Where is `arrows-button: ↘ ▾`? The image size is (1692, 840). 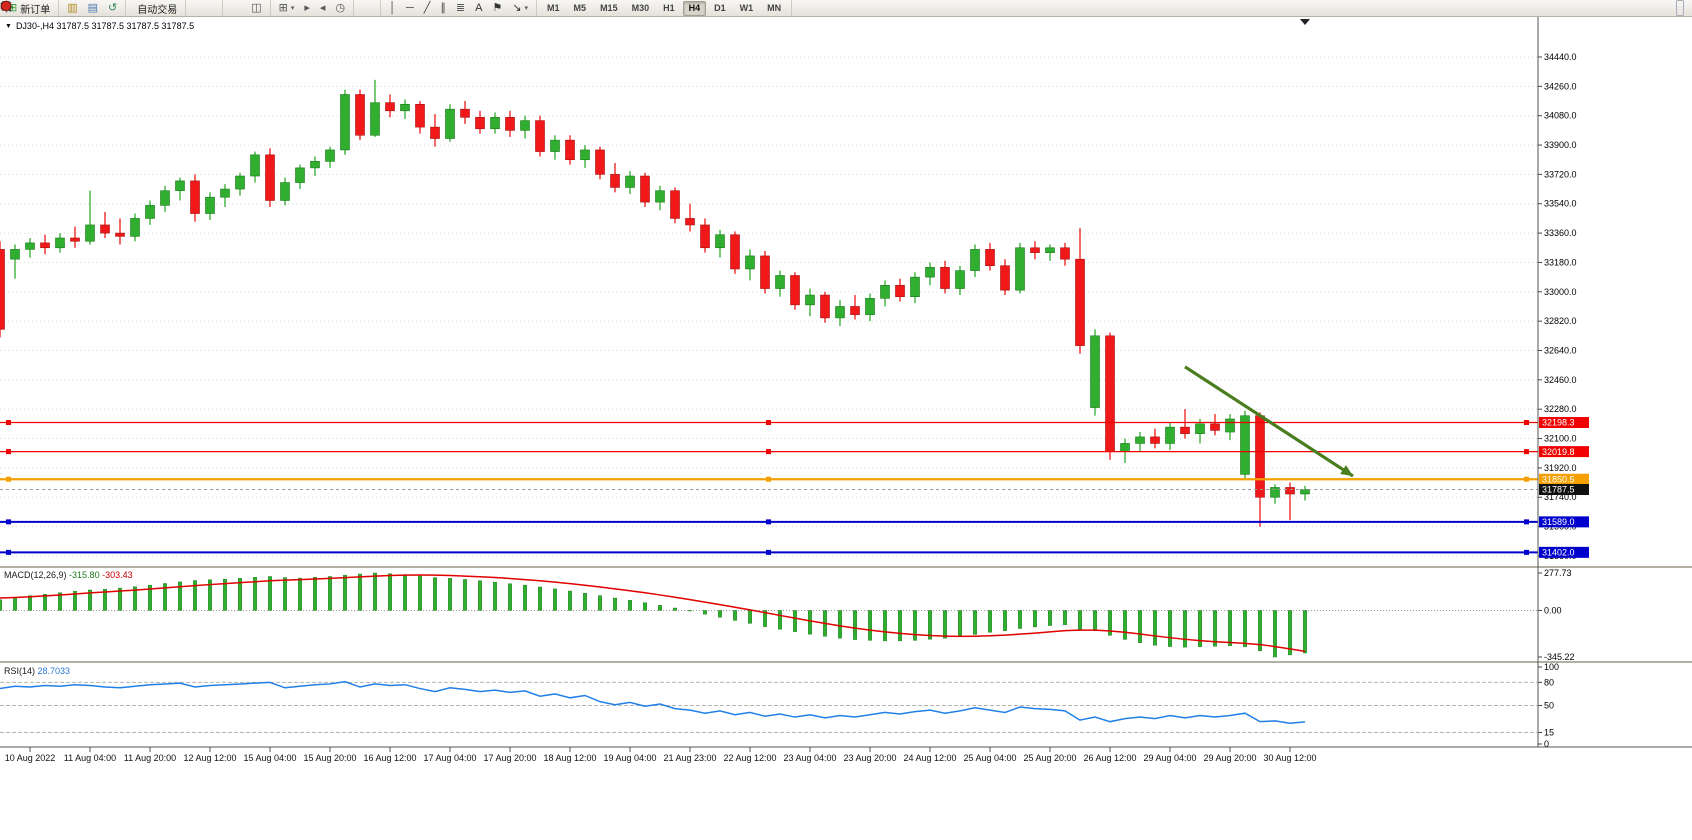 arrows-button: ↘ ▾ is located at coordinates (520, 8).